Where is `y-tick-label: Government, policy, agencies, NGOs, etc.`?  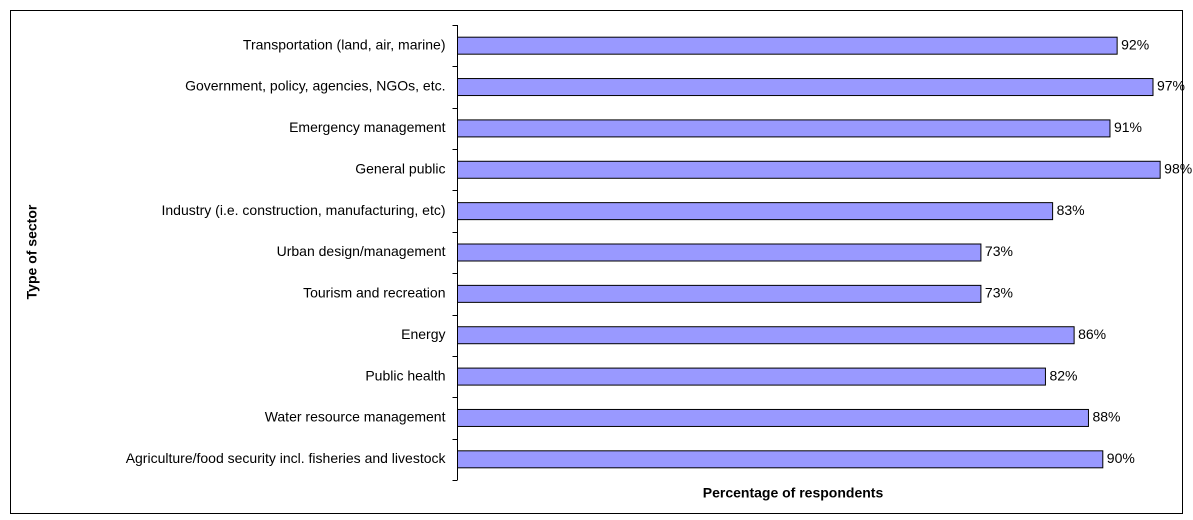 y-tick-label: Government, policy, agencies, NGOs, etc. is located at coordinates (315, 86).